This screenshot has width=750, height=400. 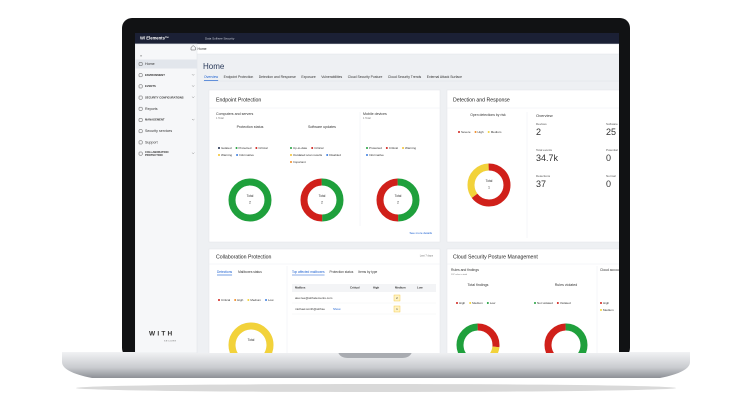 I want to click on nav-item: Home, so click(x=150, y=64).